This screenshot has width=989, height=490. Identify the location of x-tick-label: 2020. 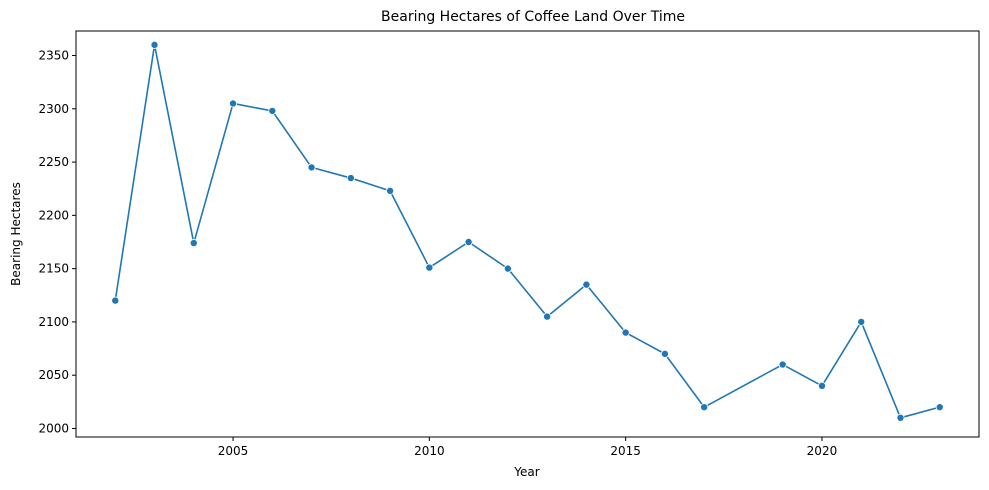
(822, 451).